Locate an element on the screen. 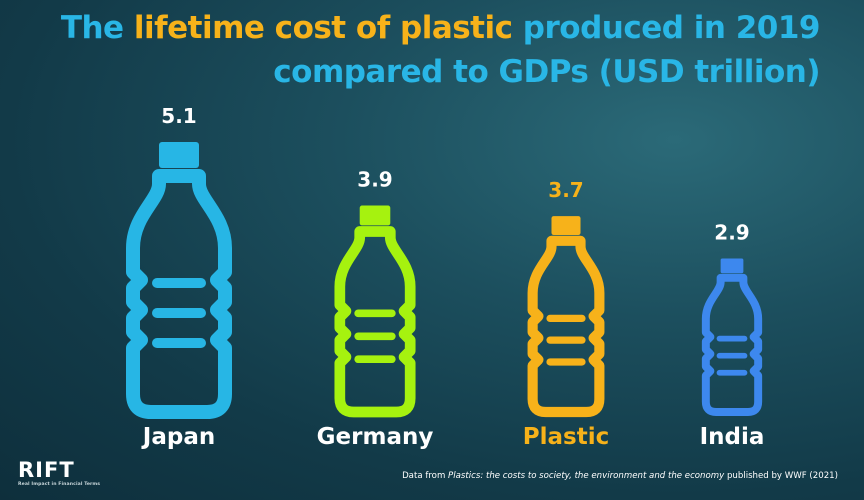  category-label-japan: Japan is located at coordinates (178, 437).